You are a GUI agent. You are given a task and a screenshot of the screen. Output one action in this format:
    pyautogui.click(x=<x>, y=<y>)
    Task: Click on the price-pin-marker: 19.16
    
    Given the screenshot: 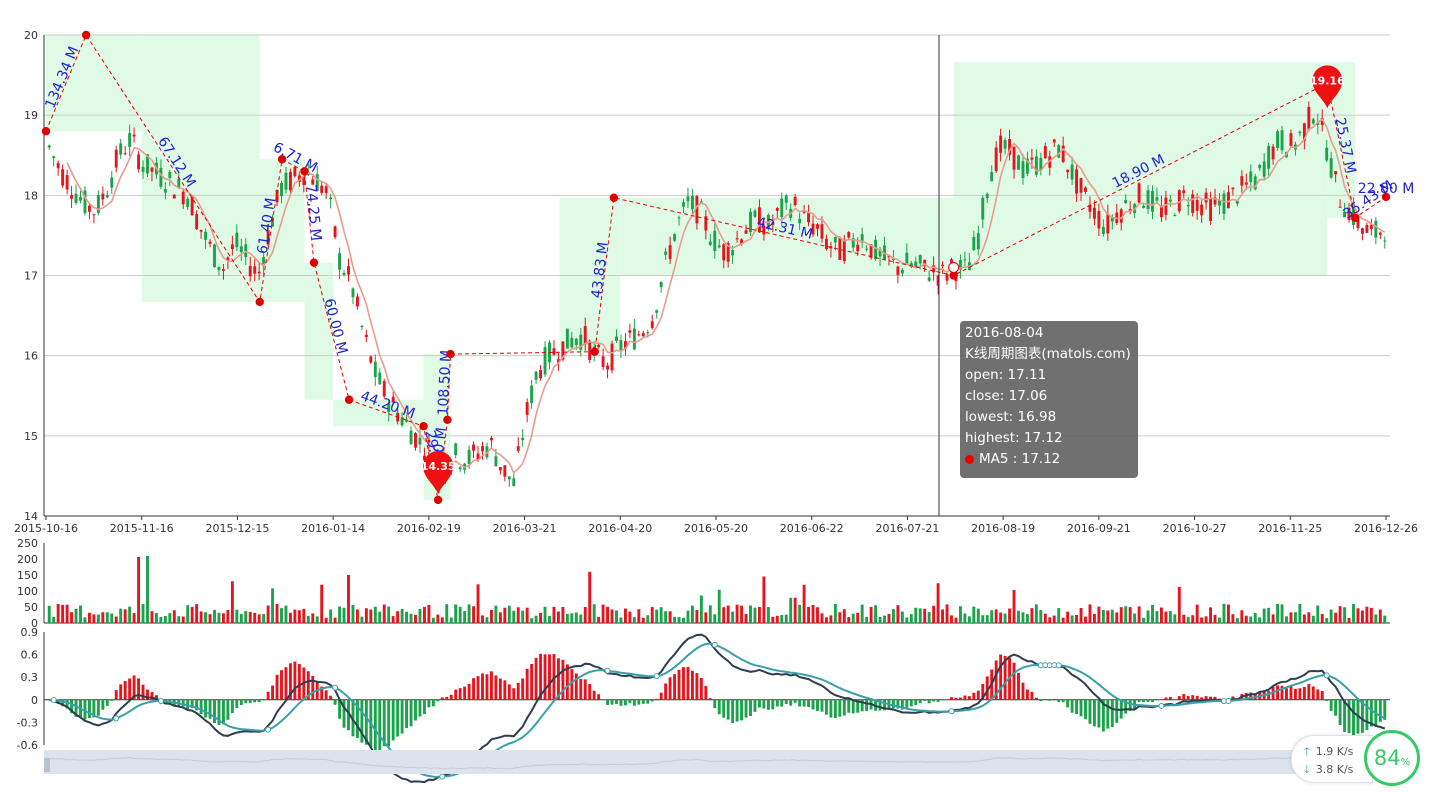 What is the action you would take?
    pyautogui.click(x=1327, y=87)
    